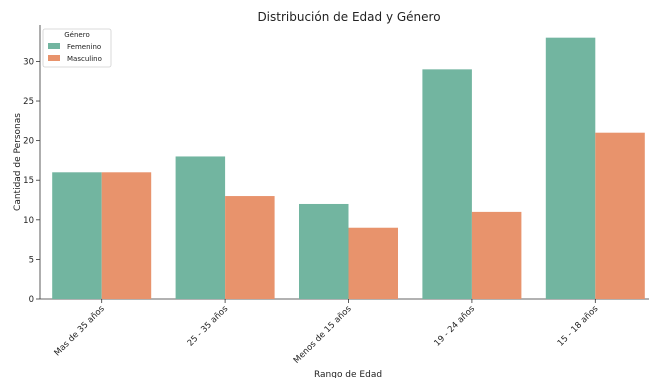 The height and width of the screenshot is (378, 649). Describe the element at coordinates (84, 59) in the screenshot. I see `legend-label-masculino: Masculino` at that location.